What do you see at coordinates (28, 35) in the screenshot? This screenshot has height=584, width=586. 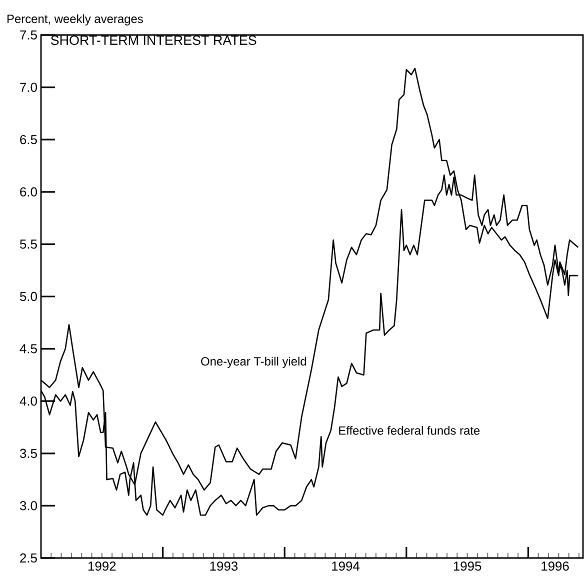 I see `y-tick-label: 7.5` at bounding box center [28, 35].